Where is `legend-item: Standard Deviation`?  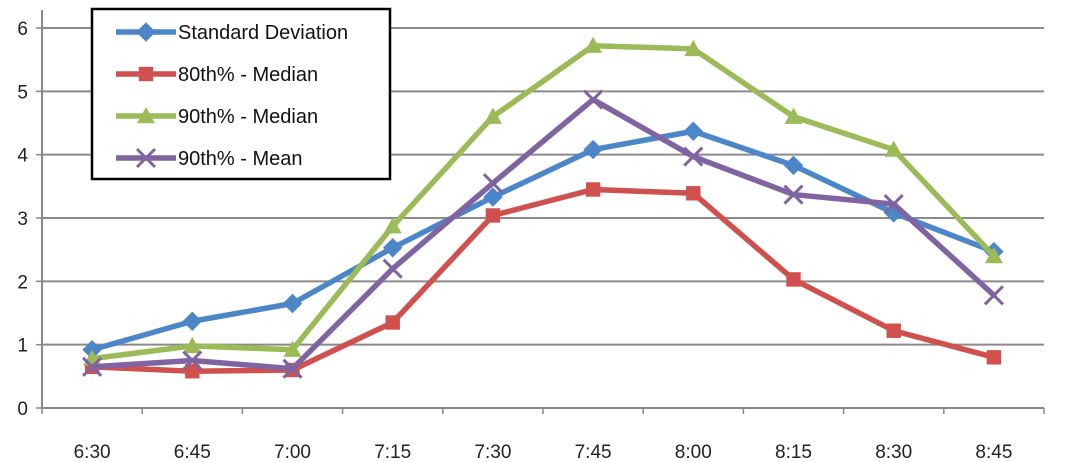 legend-item: Standard Deviation is located at coordinates (232, 33).